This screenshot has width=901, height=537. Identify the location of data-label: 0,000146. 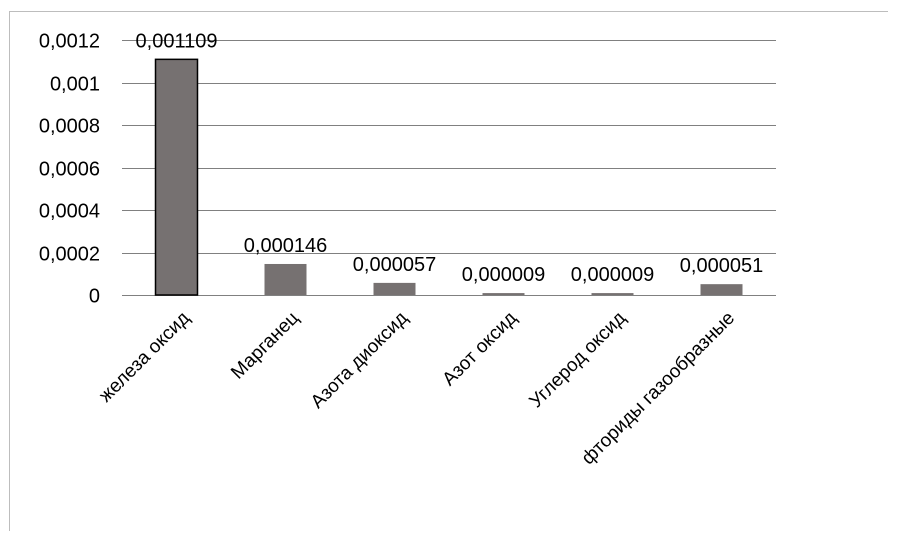
(285, 246).